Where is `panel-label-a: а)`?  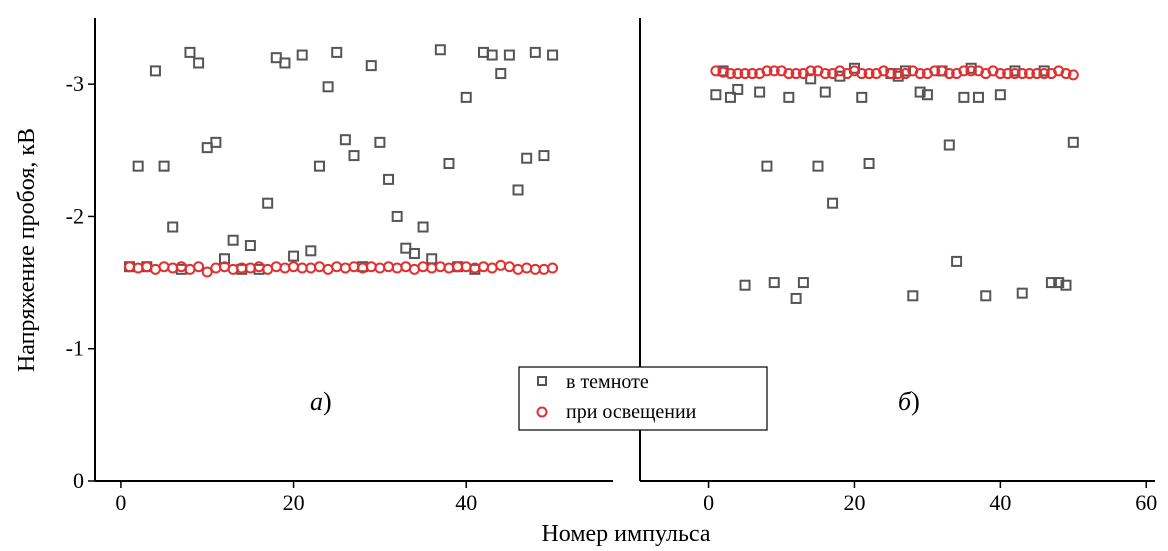
panel-label-a: а) is located at coordinates (321, 401).